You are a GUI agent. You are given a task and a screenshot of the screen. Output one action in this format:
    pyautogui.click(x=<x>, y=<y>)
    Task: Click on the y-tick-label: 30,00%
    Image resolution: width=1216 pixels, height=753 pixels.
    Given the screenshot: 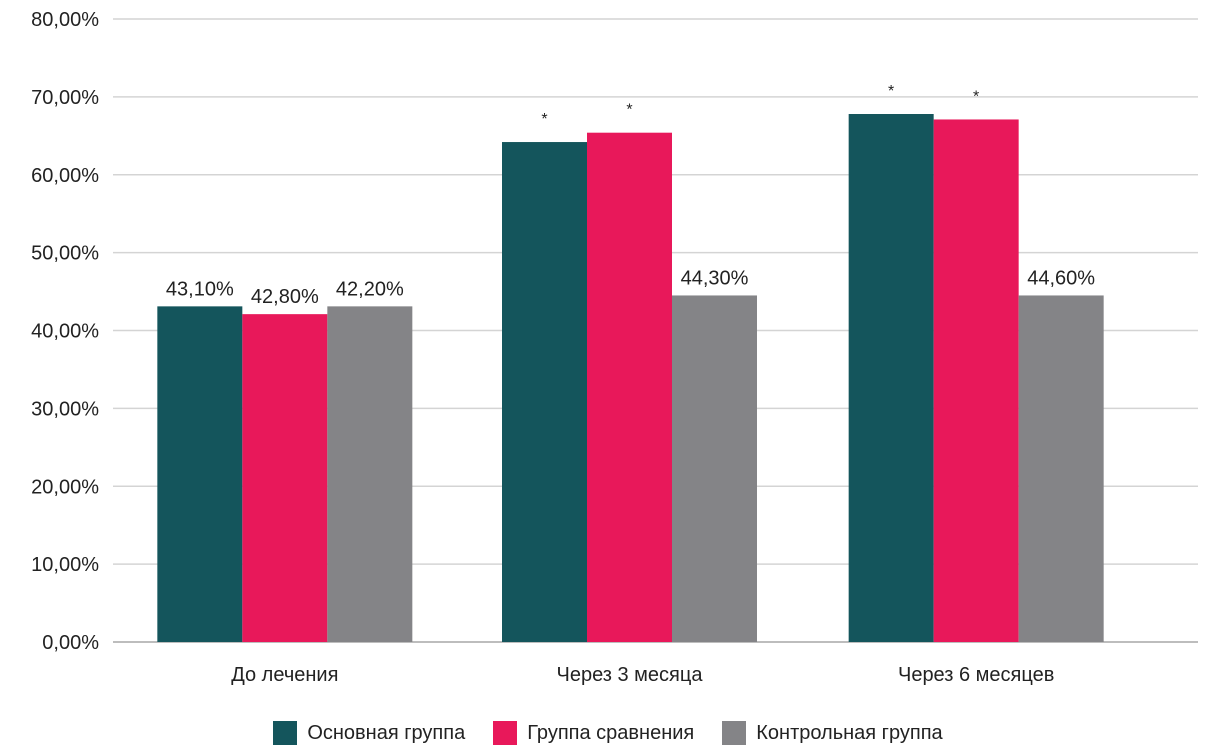 What is the action you would take?
    pyautogui.click(x=65, y=409)
    